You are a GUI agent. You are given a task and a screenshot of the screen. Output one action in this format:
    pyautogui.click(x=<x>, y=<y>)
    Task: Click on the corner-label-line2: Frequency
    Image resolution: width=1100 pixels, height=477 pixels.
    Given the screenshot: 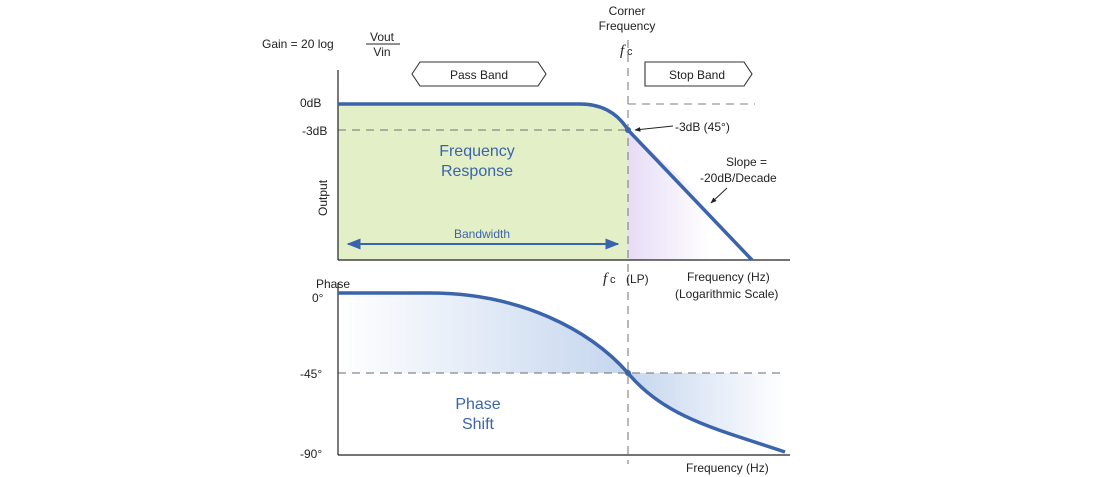 What is the action you would take?
    pyautogui.click(x=627, y=26)
    